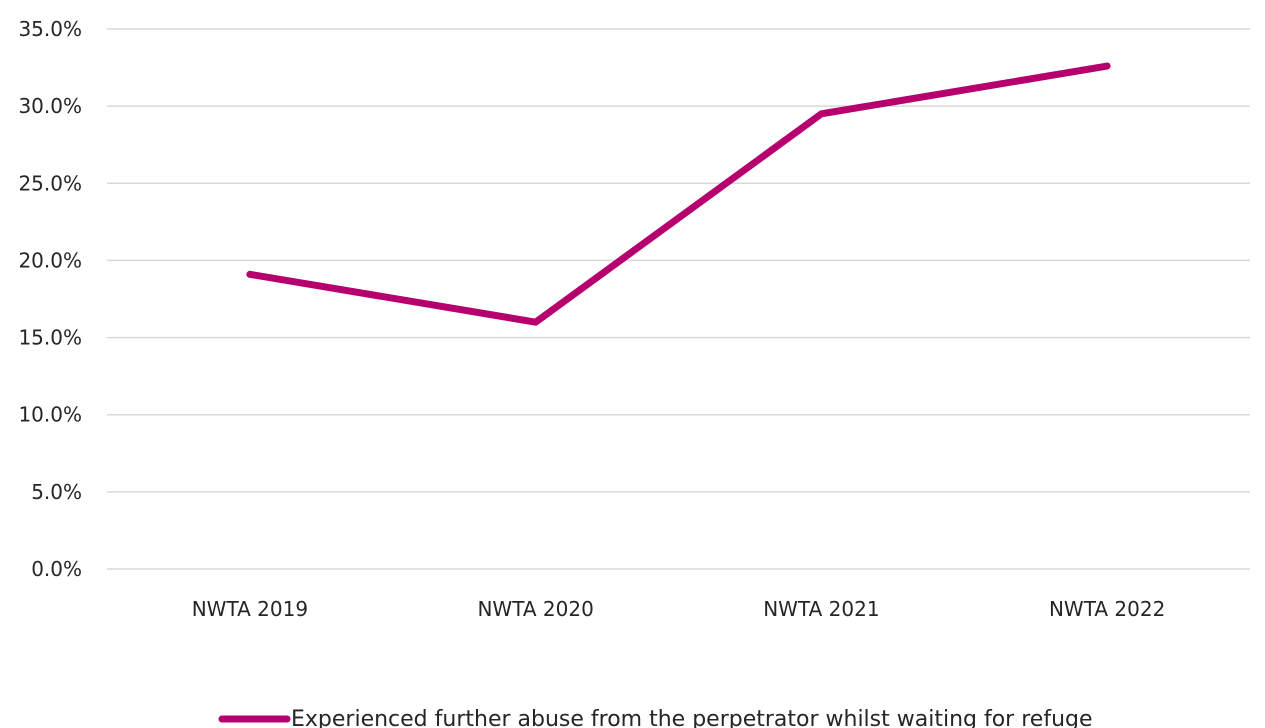 The image size is (1265, 728). What do you see at coordinates (56, 569) in the screenshot?
I see `y-tick-label: 0.0%` at bounding box center [56, 569].